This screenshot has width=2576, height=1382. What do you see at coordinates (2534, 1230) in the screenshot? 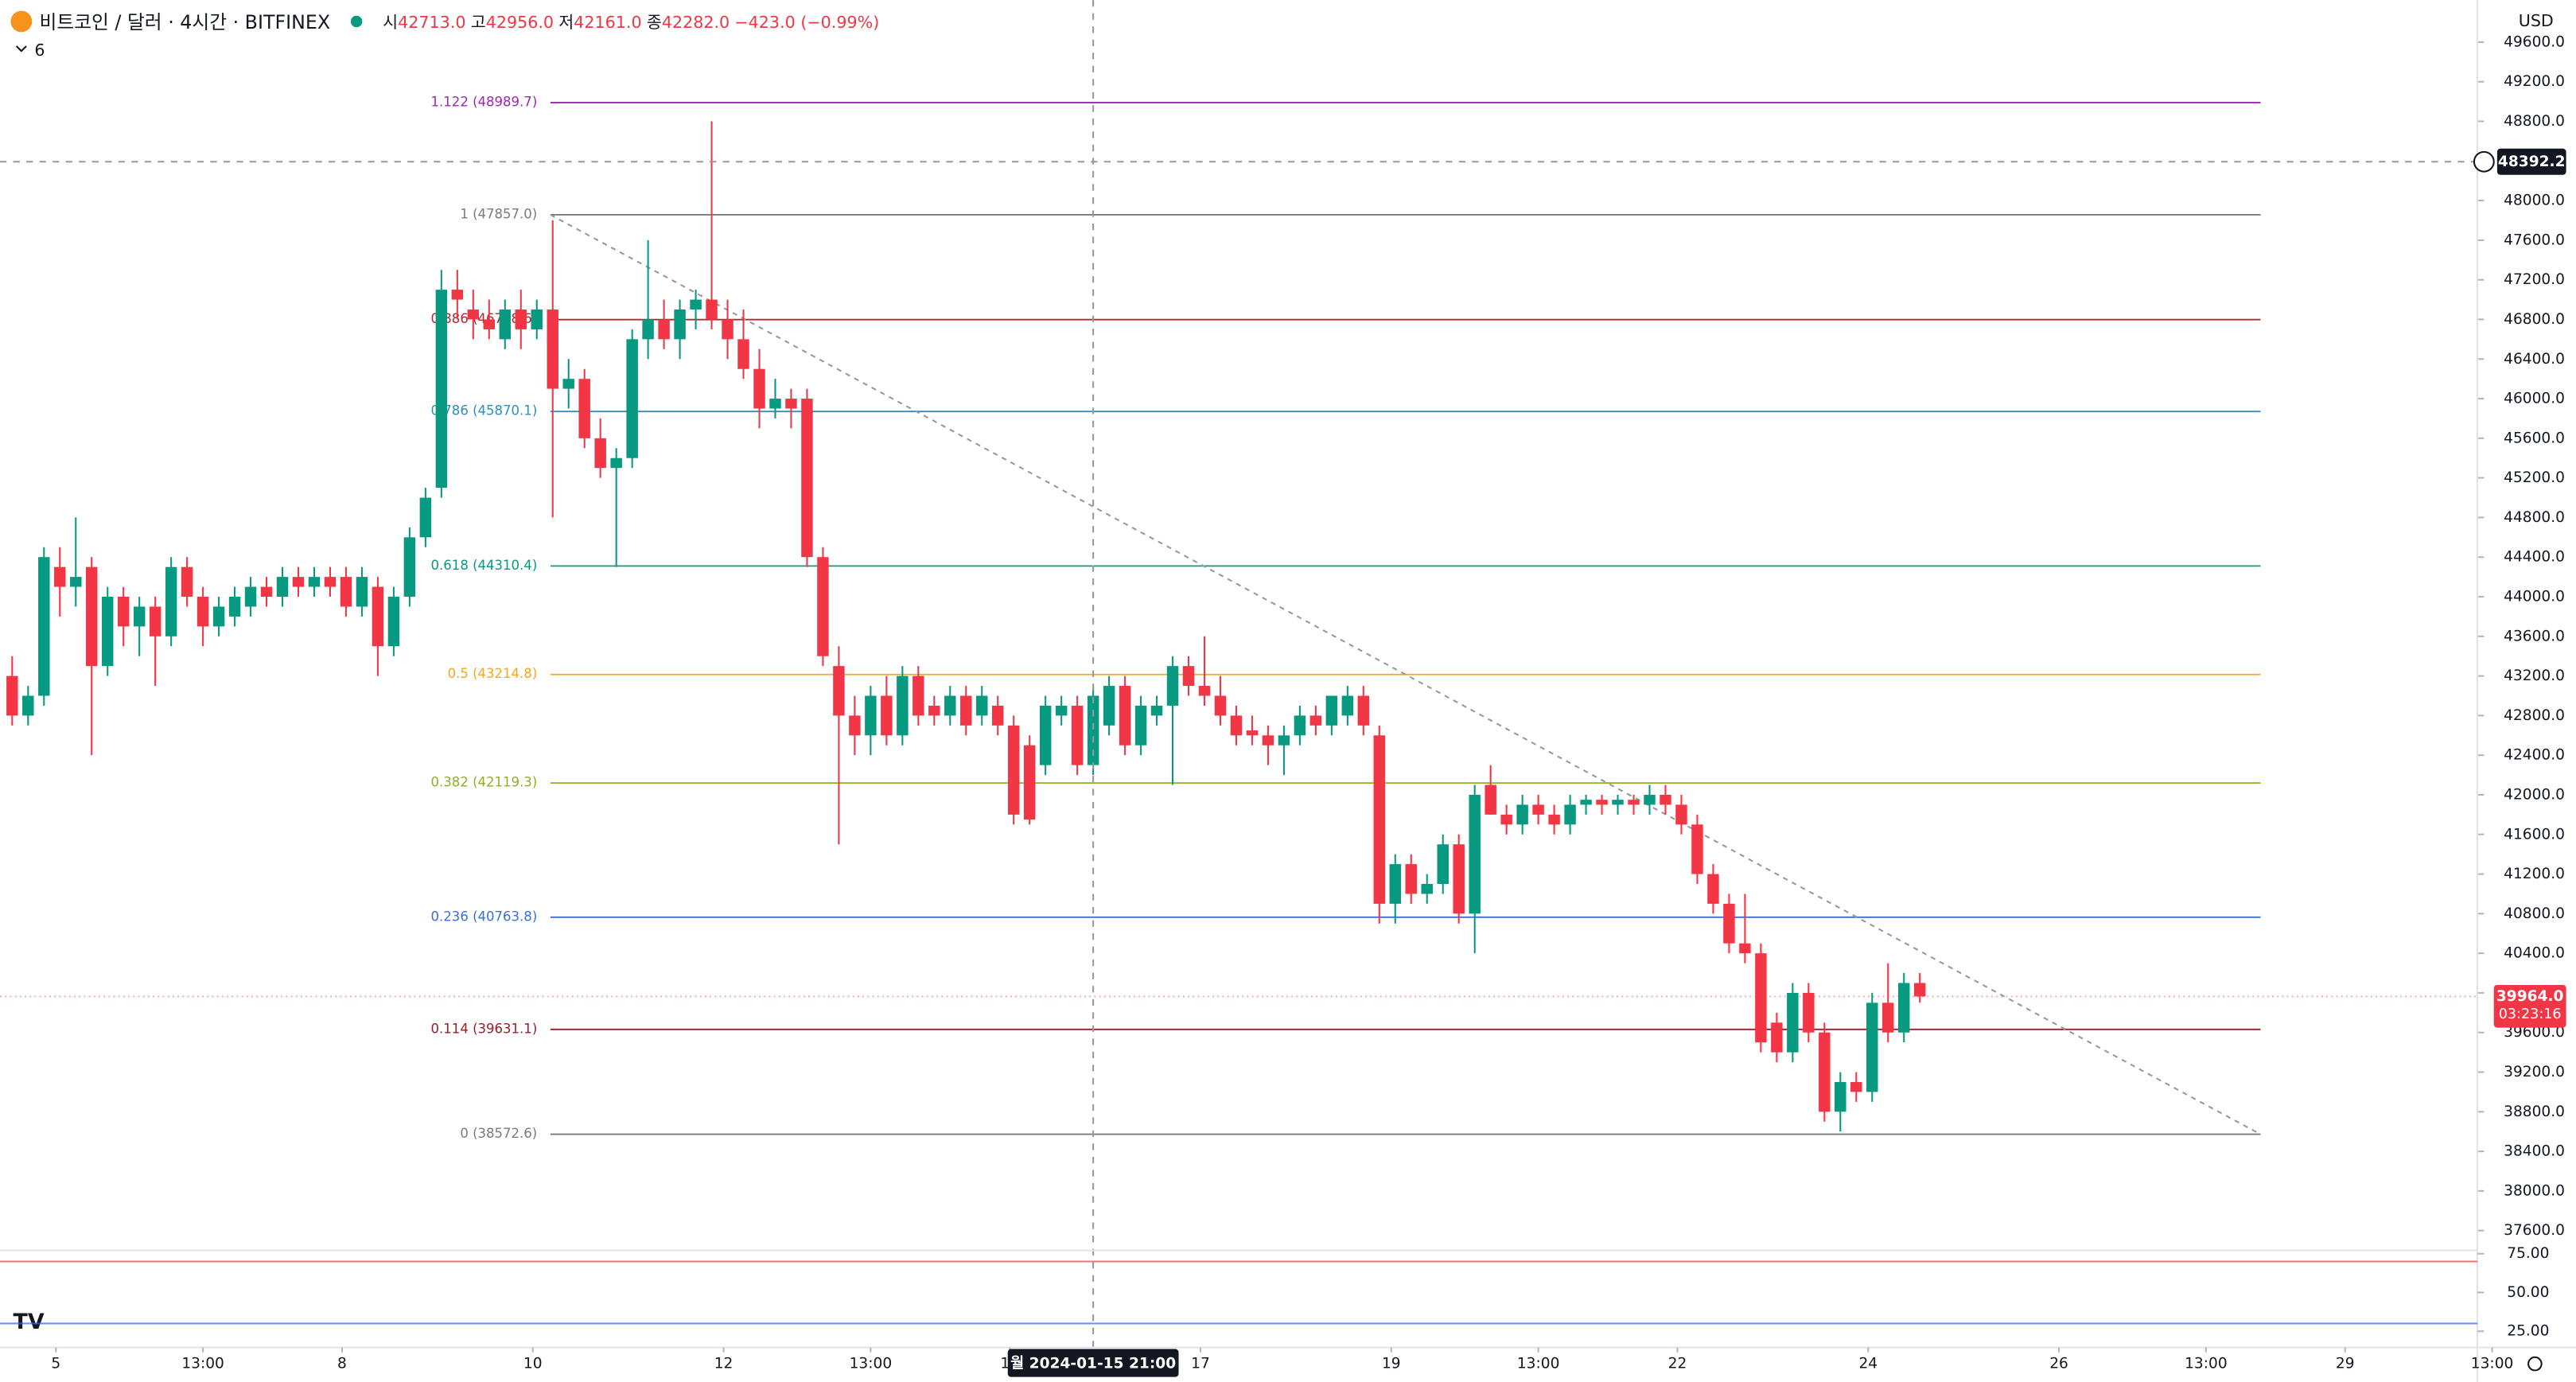
I see `y-tick-label: 37600.0` at bounding box center [2534, 1230].